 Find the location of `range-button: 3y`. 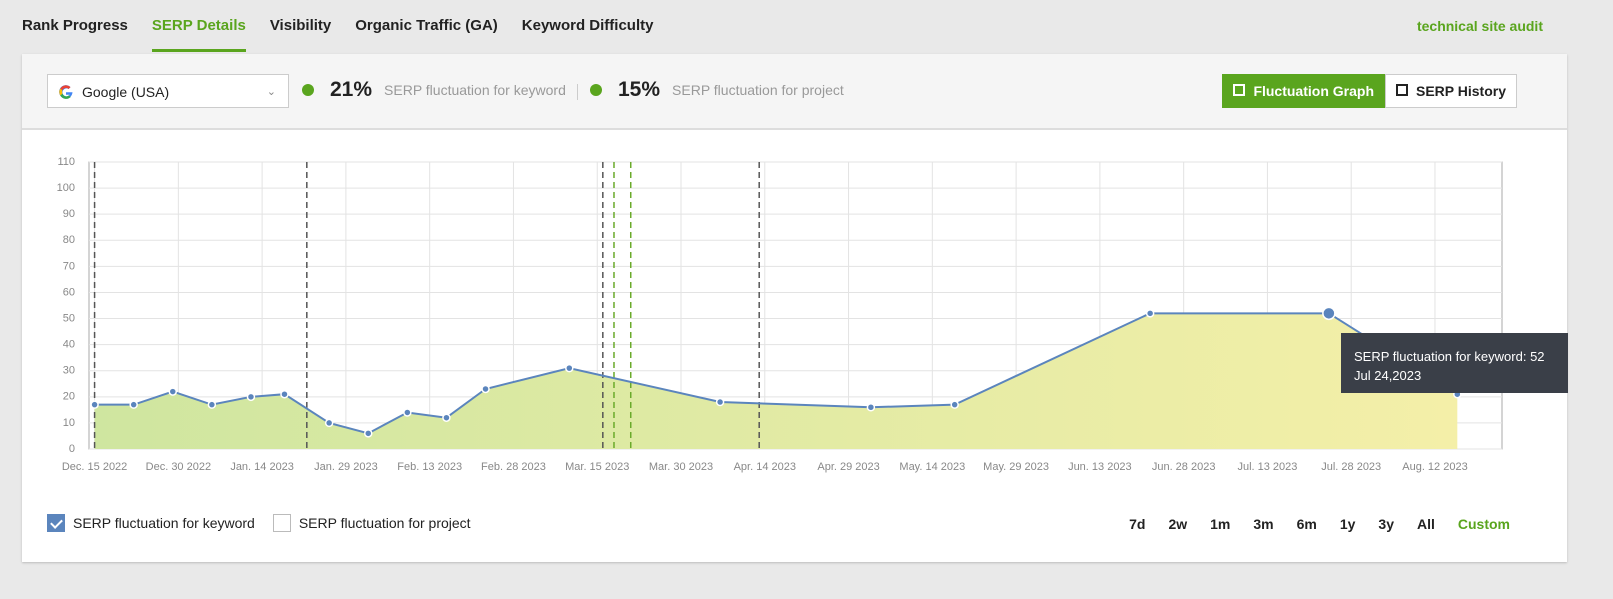

range-button: 3y is located at coordinates (1386, 524).